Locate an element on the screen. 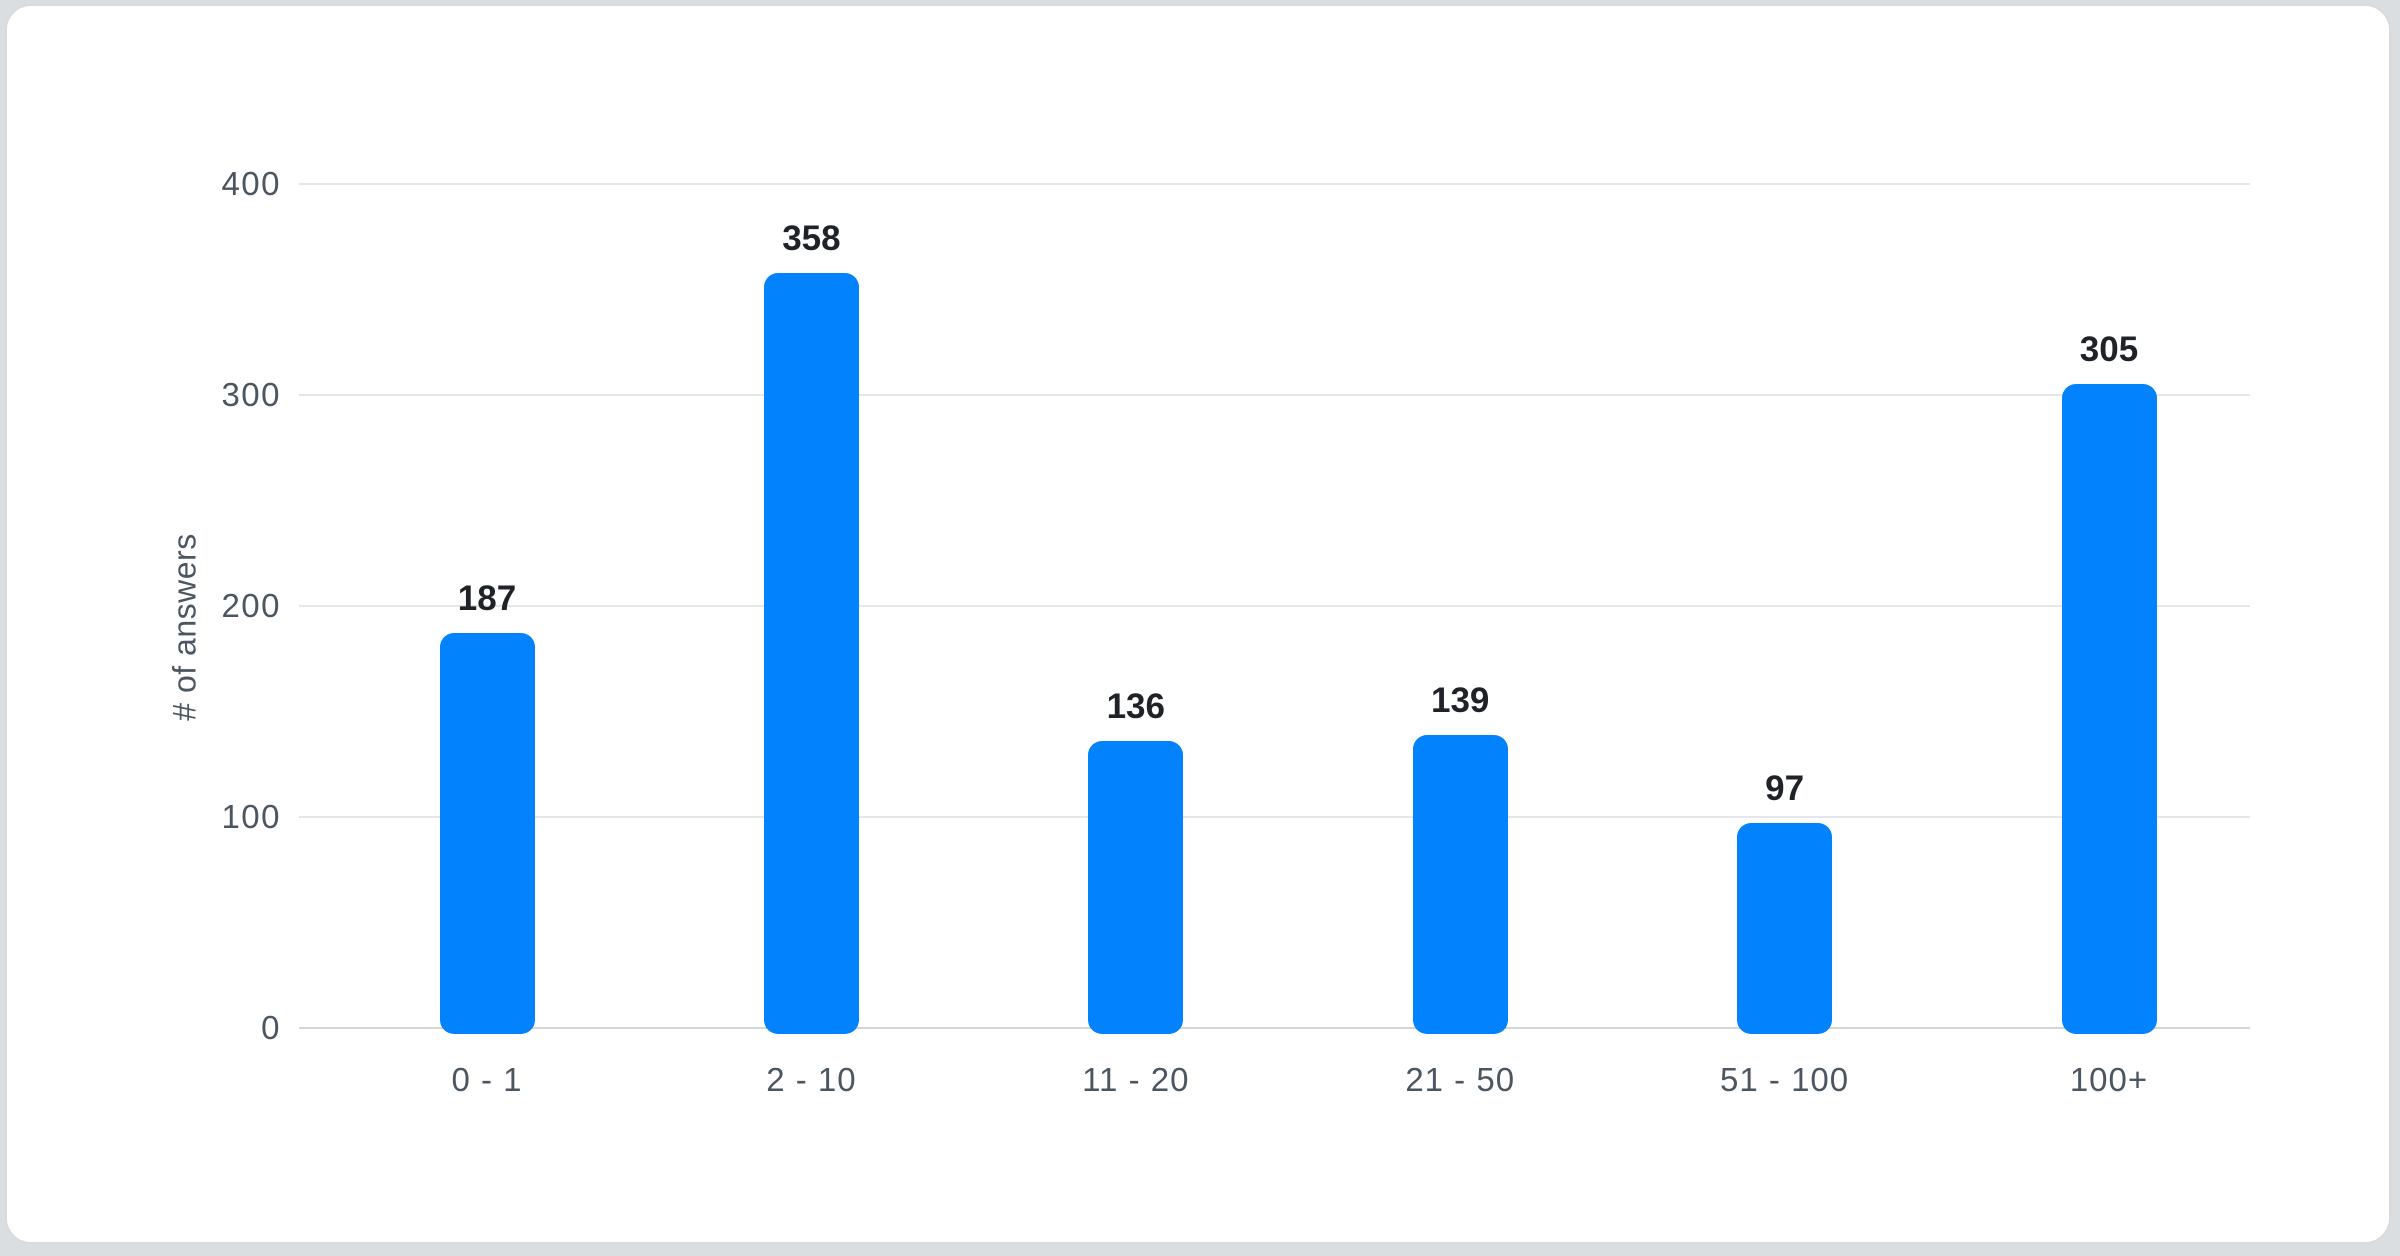 The width and height of the screenshot is (2400, 1256). bar-value-label: 187 is located at coordinates (487, 599).